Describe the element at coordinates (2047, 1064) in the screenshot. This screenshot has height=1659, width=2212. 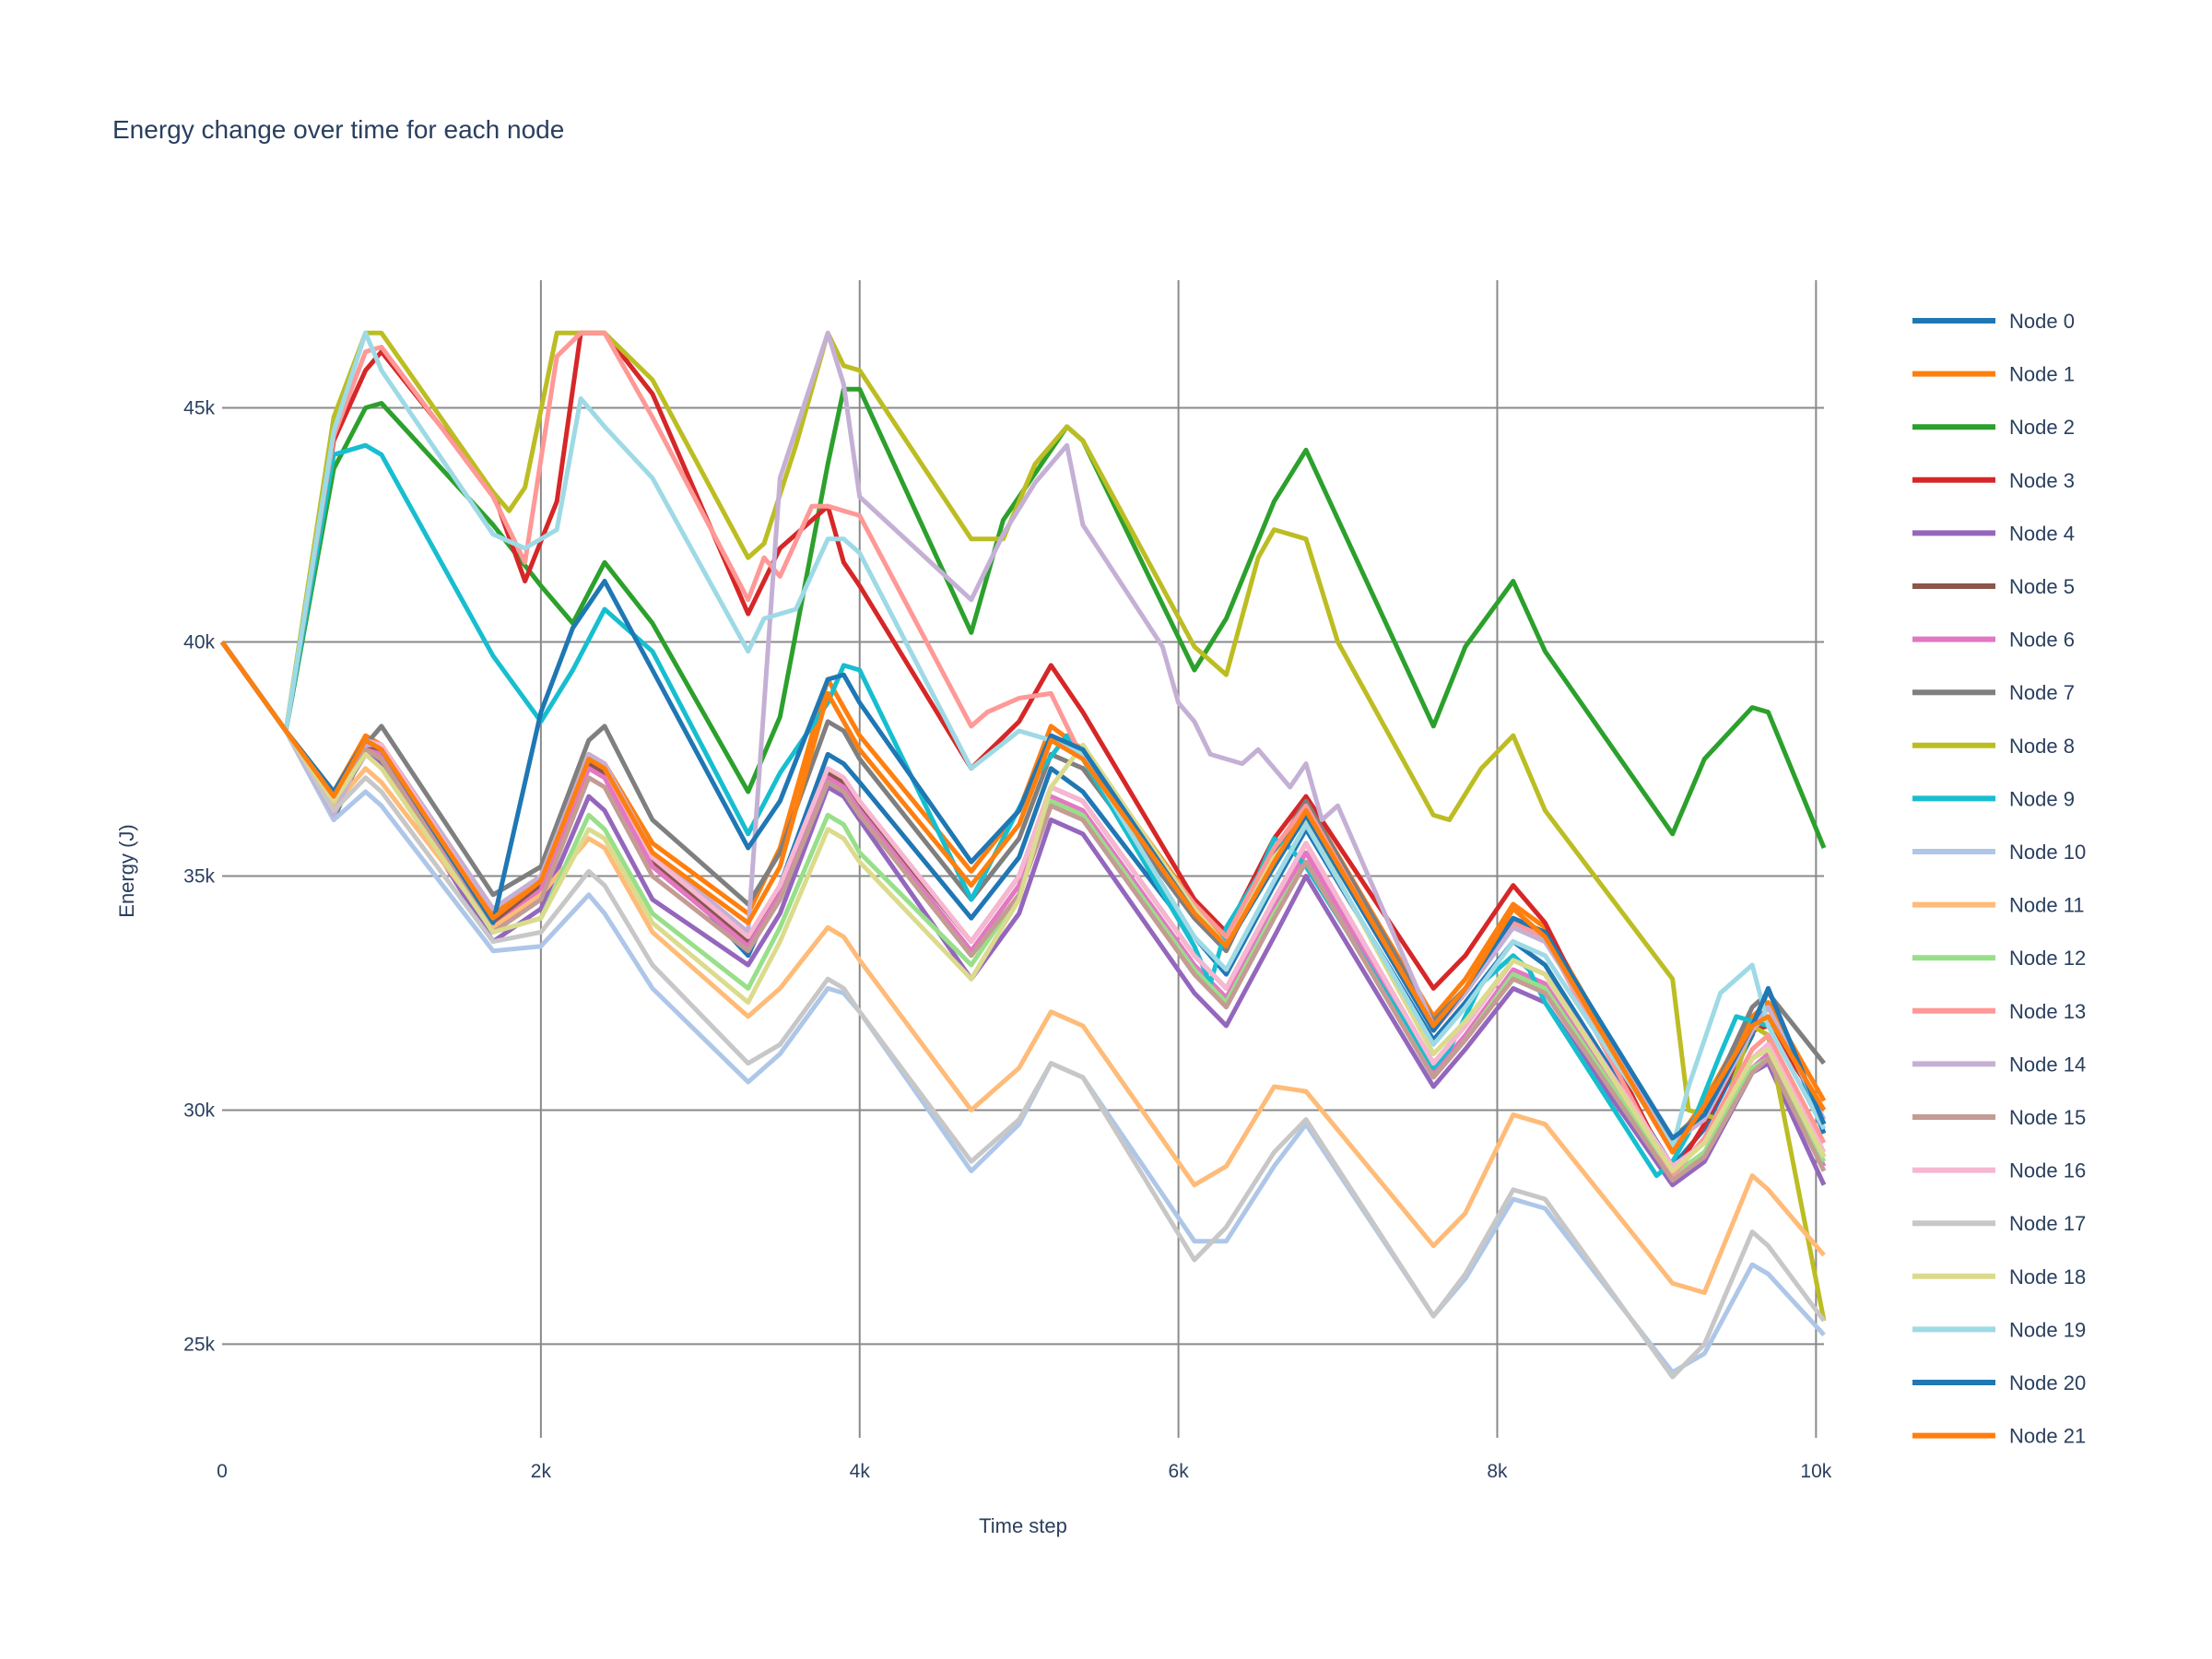
I see `legend-label: Node 14` at that location.